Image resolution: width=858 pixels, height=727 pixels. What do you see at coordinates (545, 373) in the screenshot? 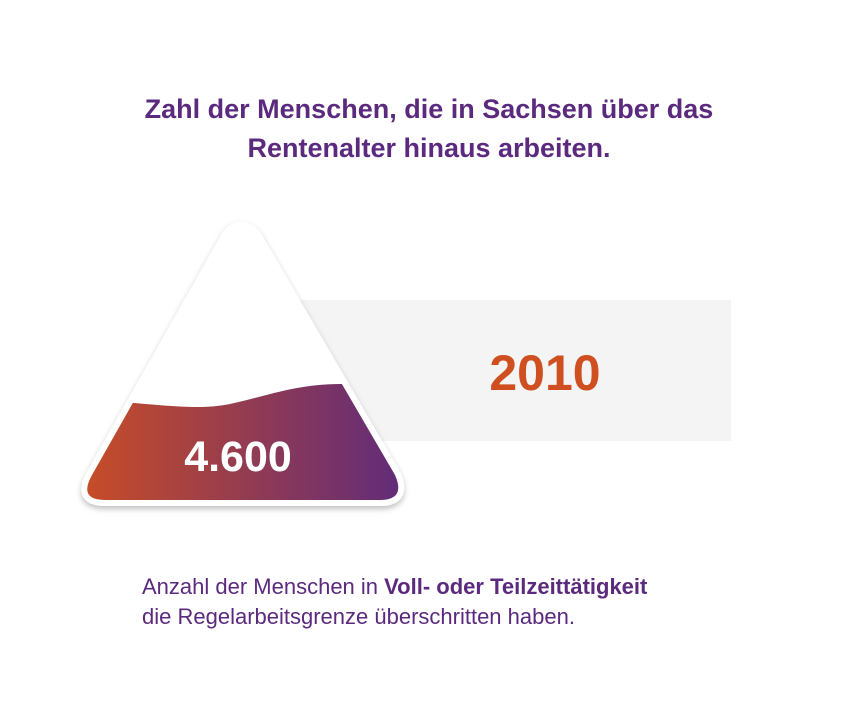
I see `year-label: 2010` at bounding box center [545, 373].